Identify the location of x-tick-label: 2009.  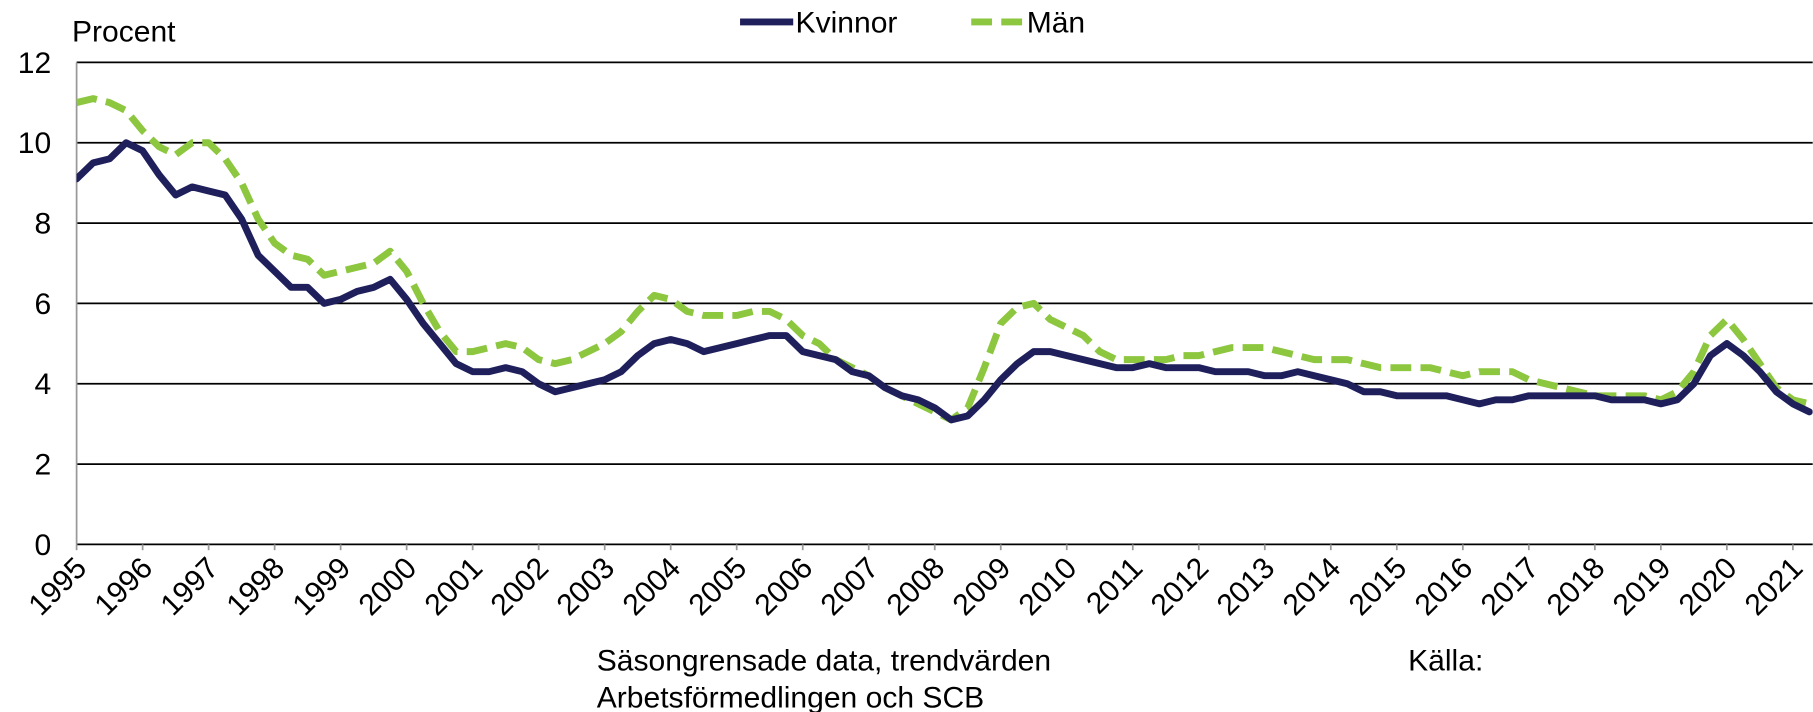
(982, 586).